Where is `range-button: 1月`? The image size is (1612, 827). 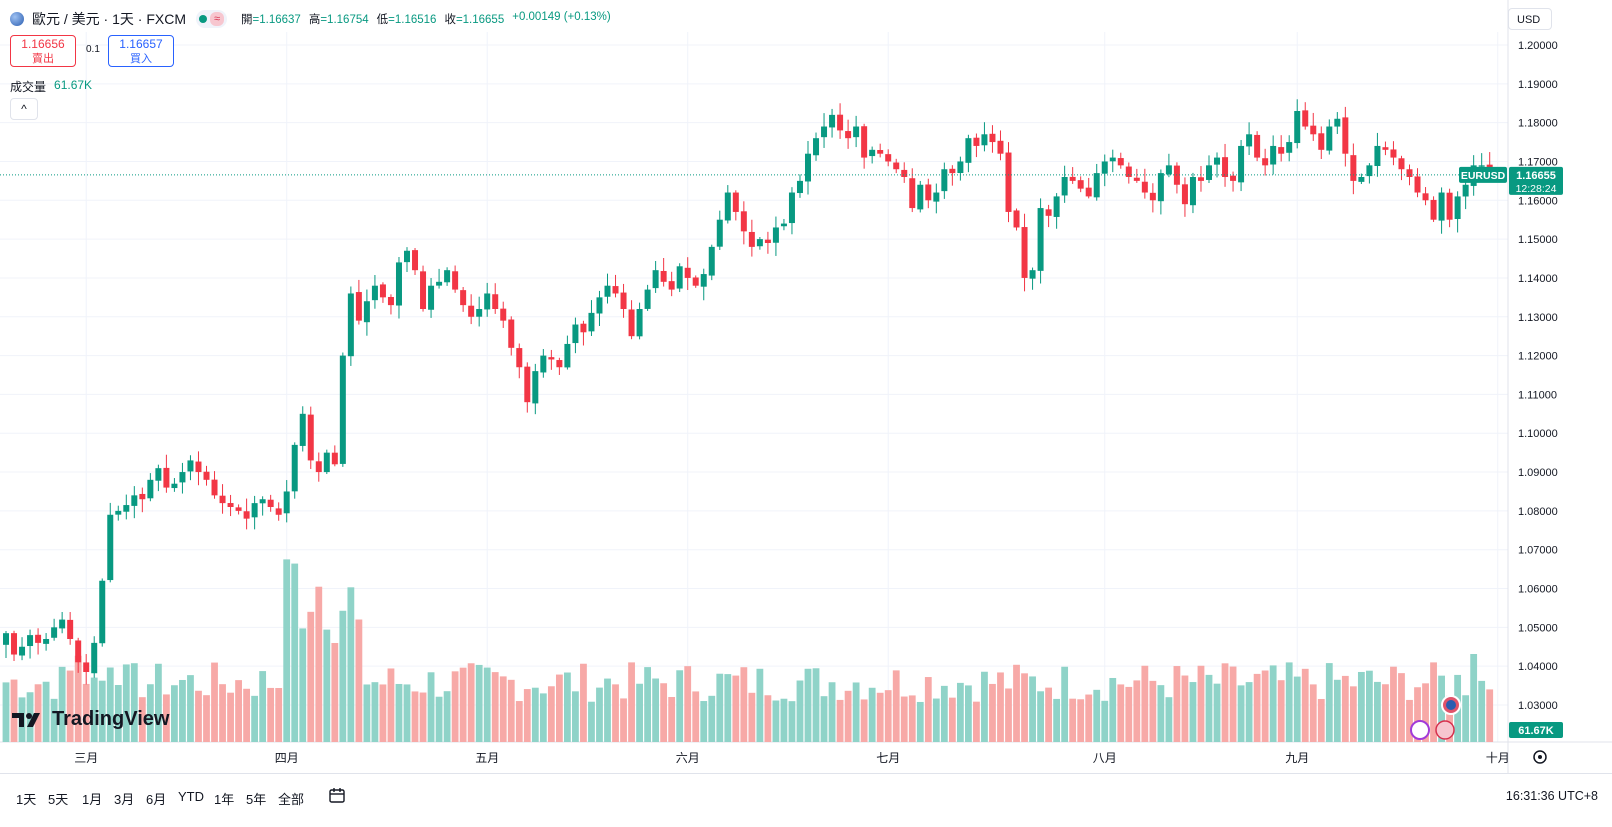
range-button: 1月 is located at coordinates (92, 799).